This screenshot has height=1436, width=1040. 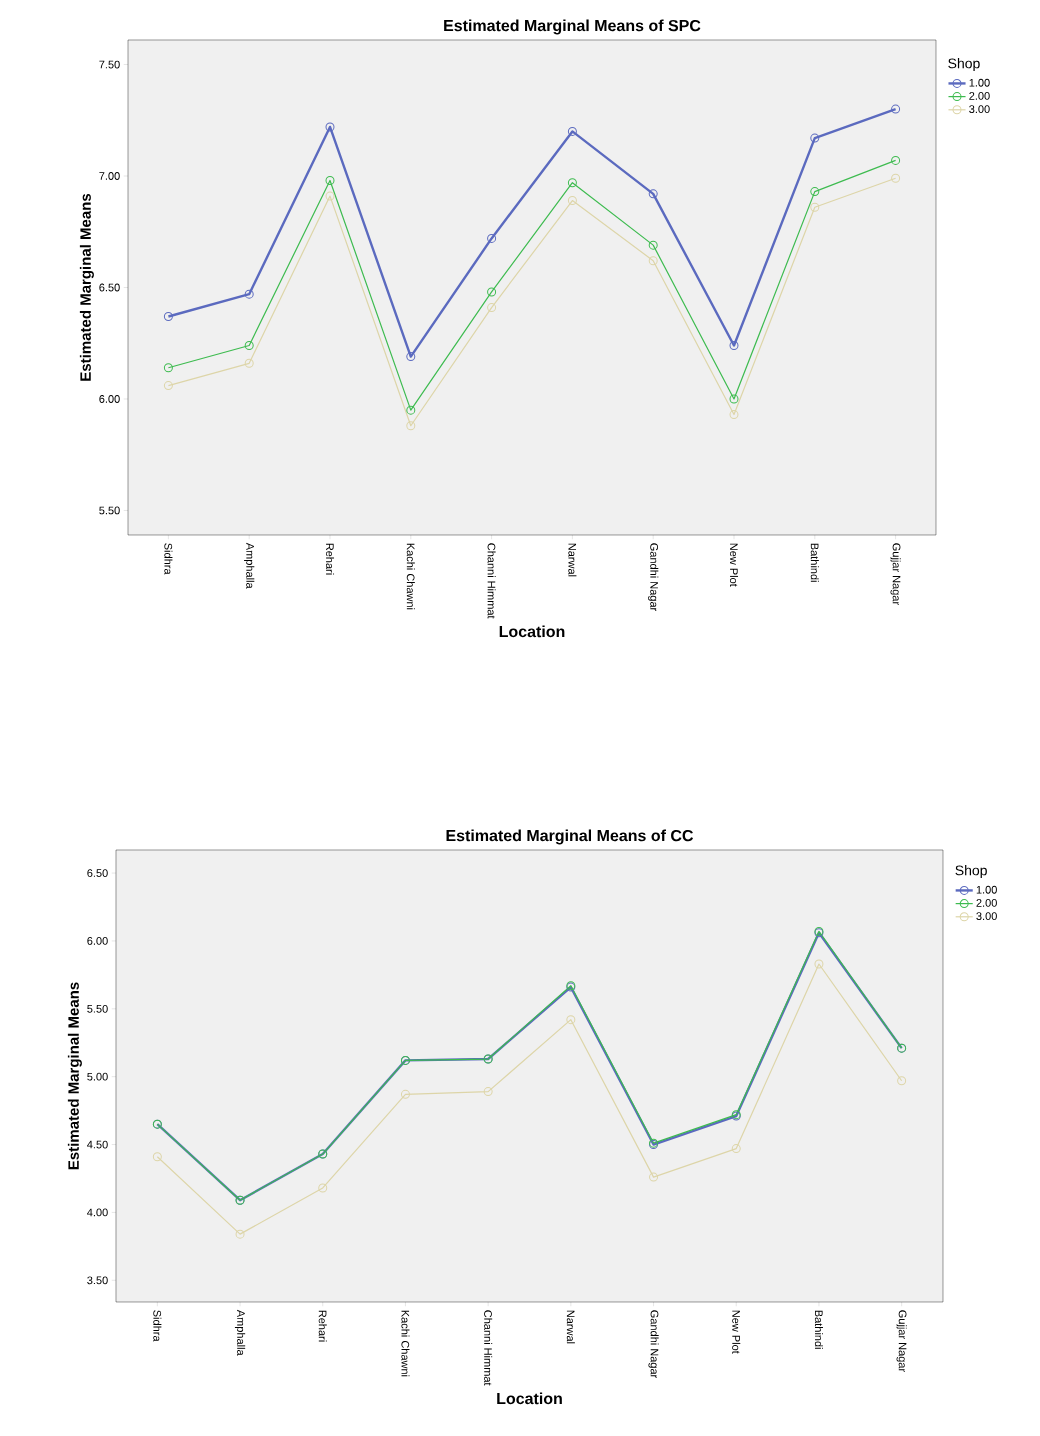 I want to click on y-tick-label: 7.50, so click(x=109, y=64).